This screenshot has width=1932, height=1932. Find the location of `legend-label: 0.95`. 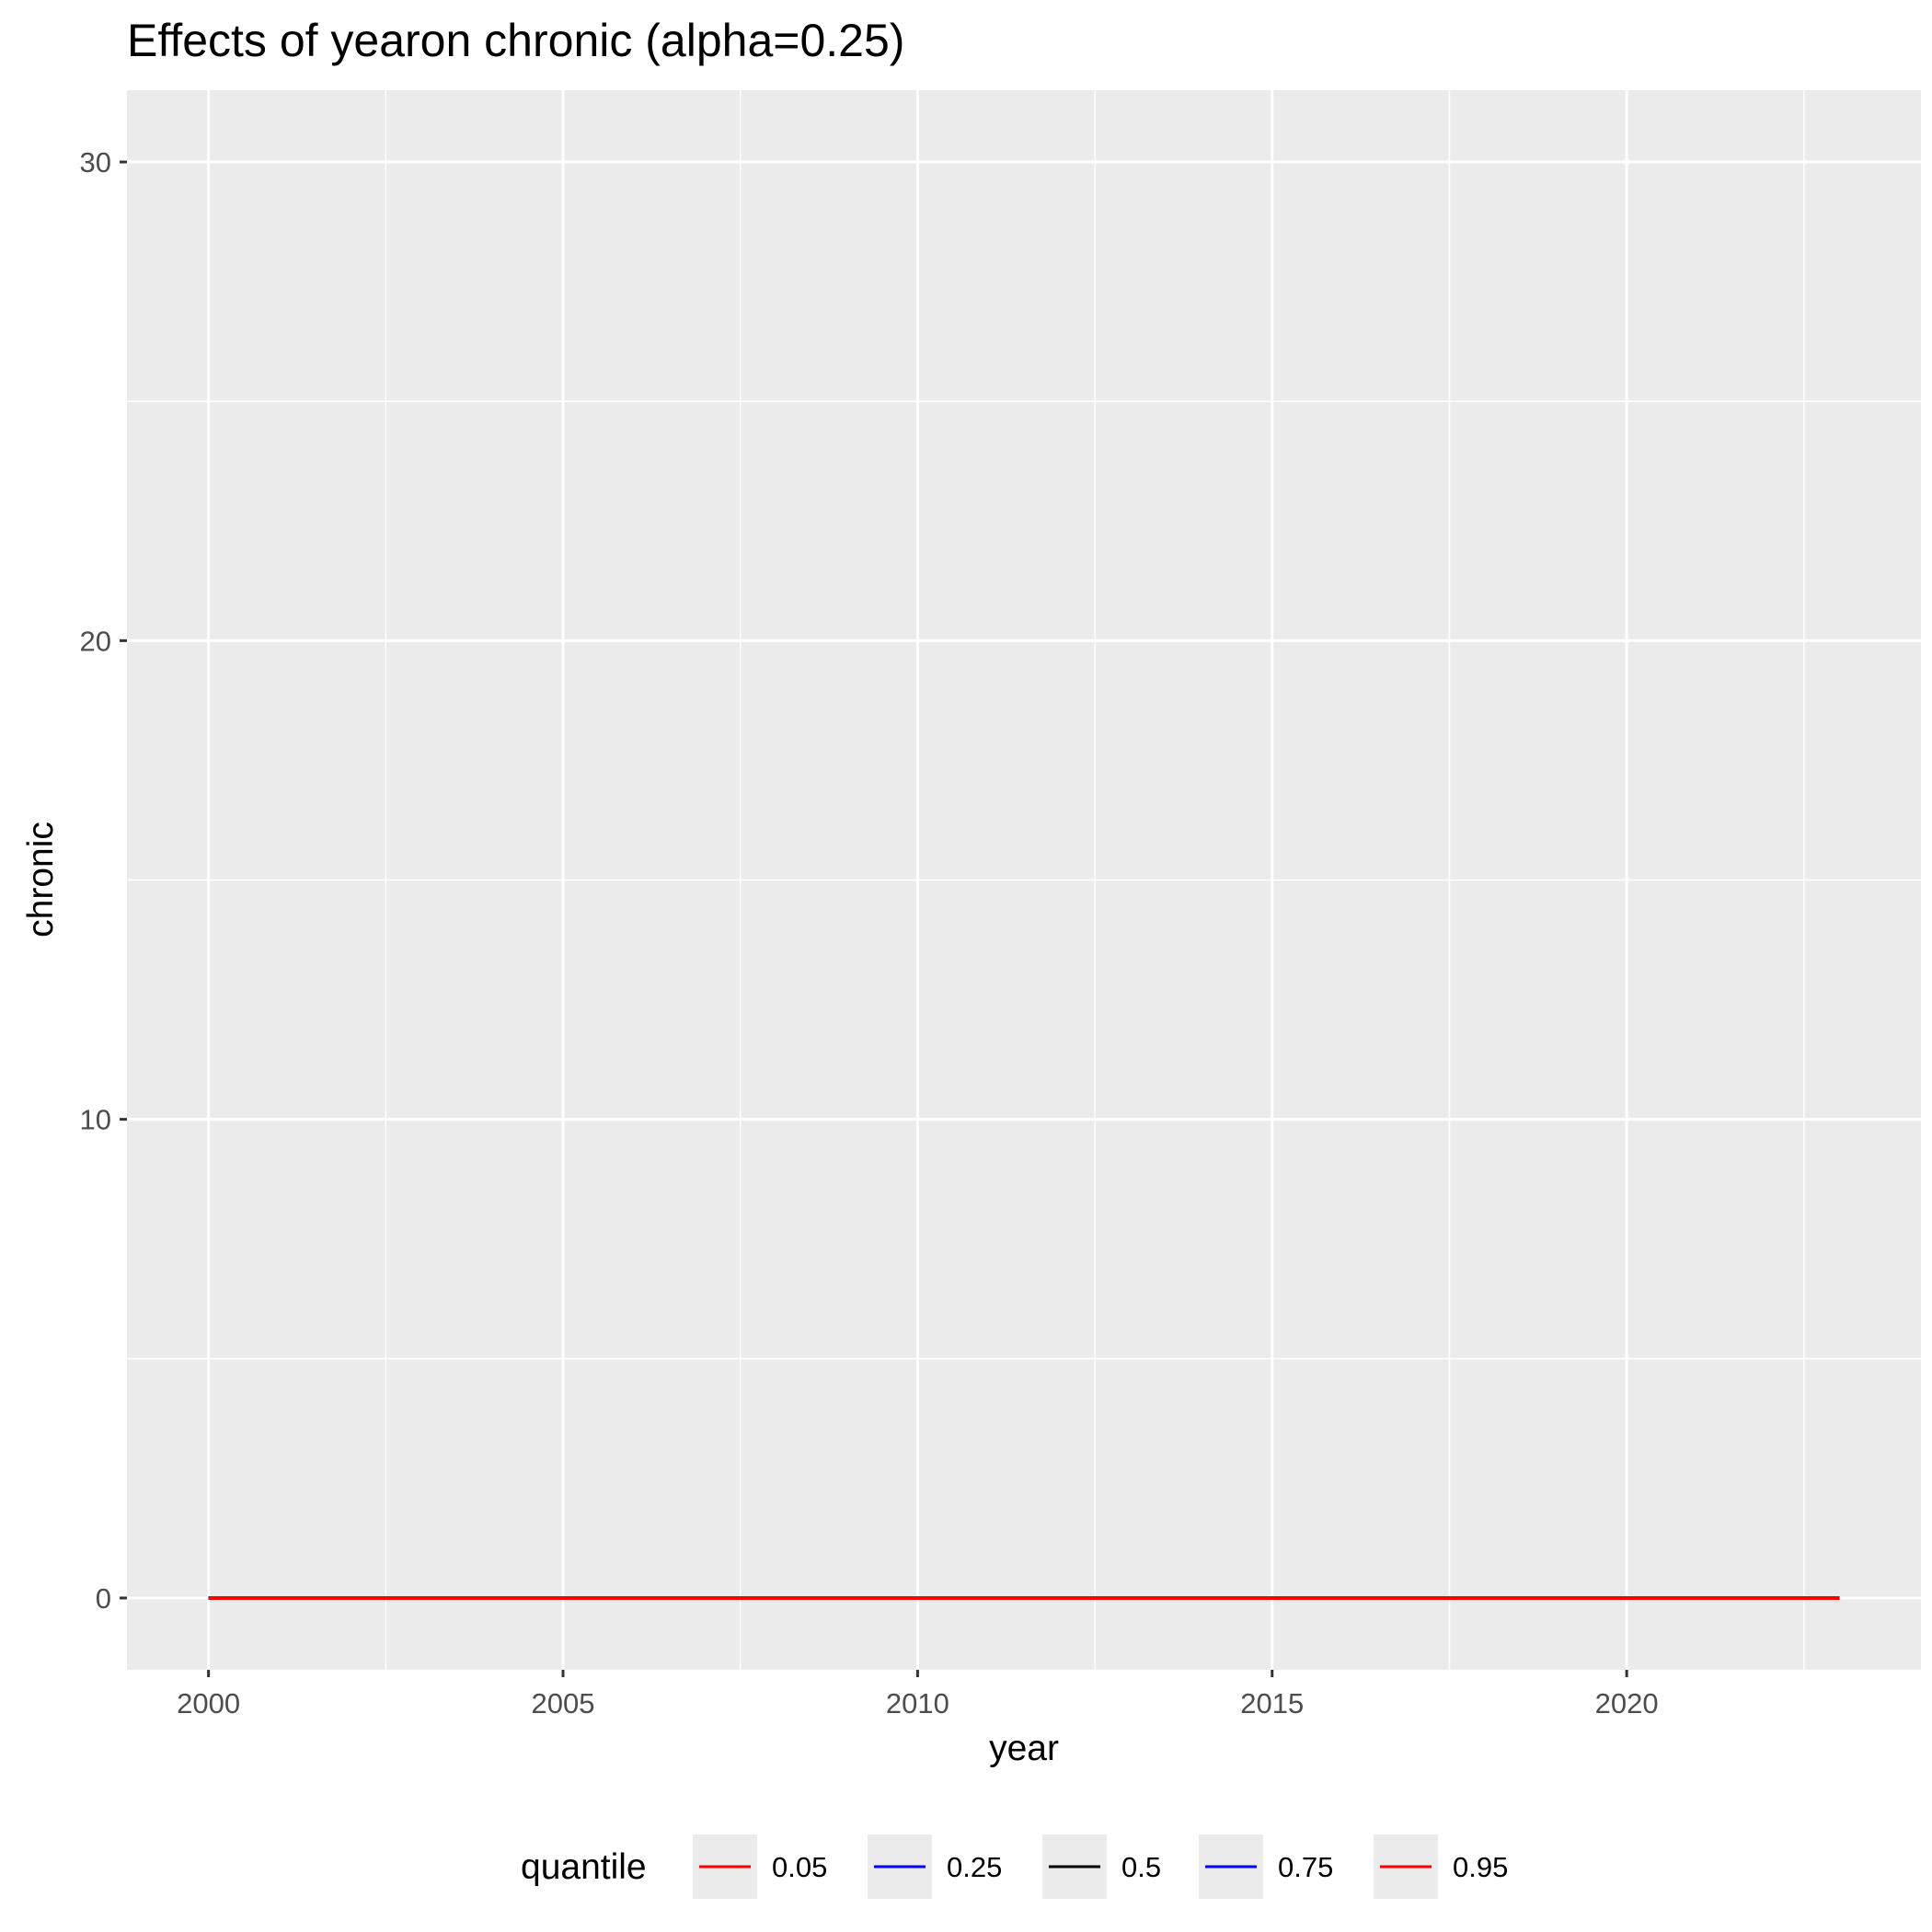

legend-label: 0.95 is located at coordinates (1480, 1867).